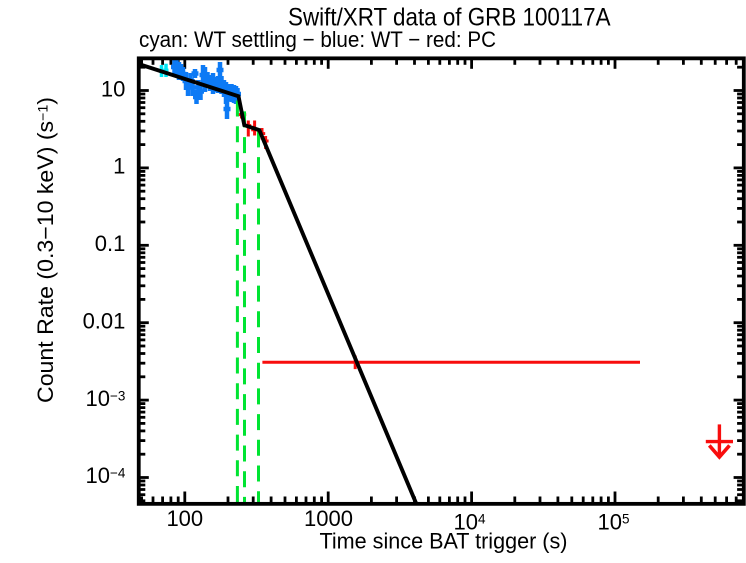 The height and width of the screenshot is (563, 746). I want to click on svg-text: 10, so click(113, 89).